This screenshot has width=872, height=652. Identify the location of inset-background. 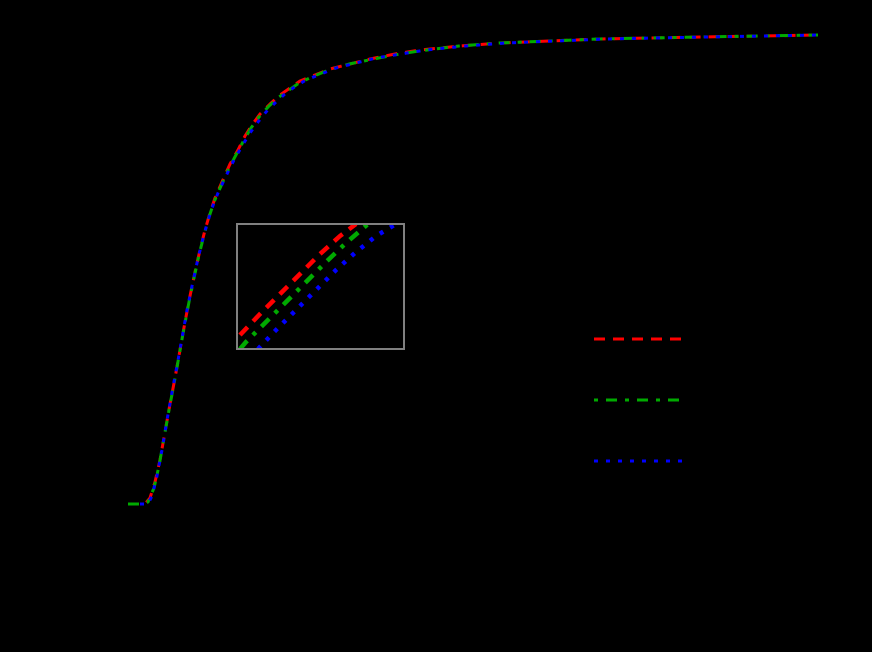
(320, 286).